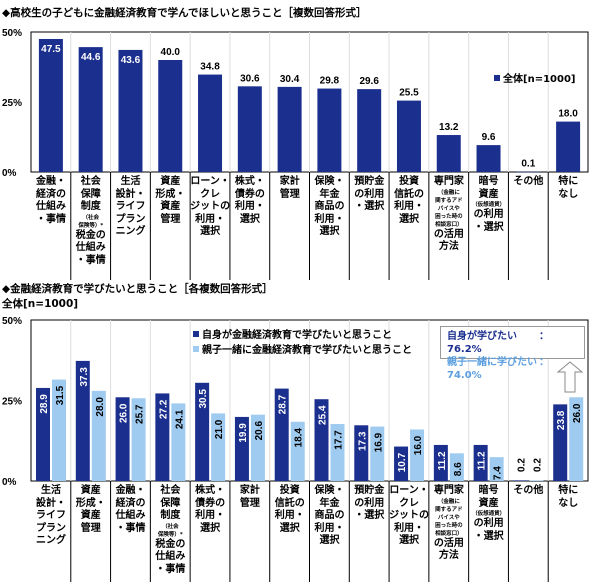 This screenshot has height=587, width=600. Describe the element at coordinates (171, 52) in the screenshot. I see `data-label: 40.0` at that location.